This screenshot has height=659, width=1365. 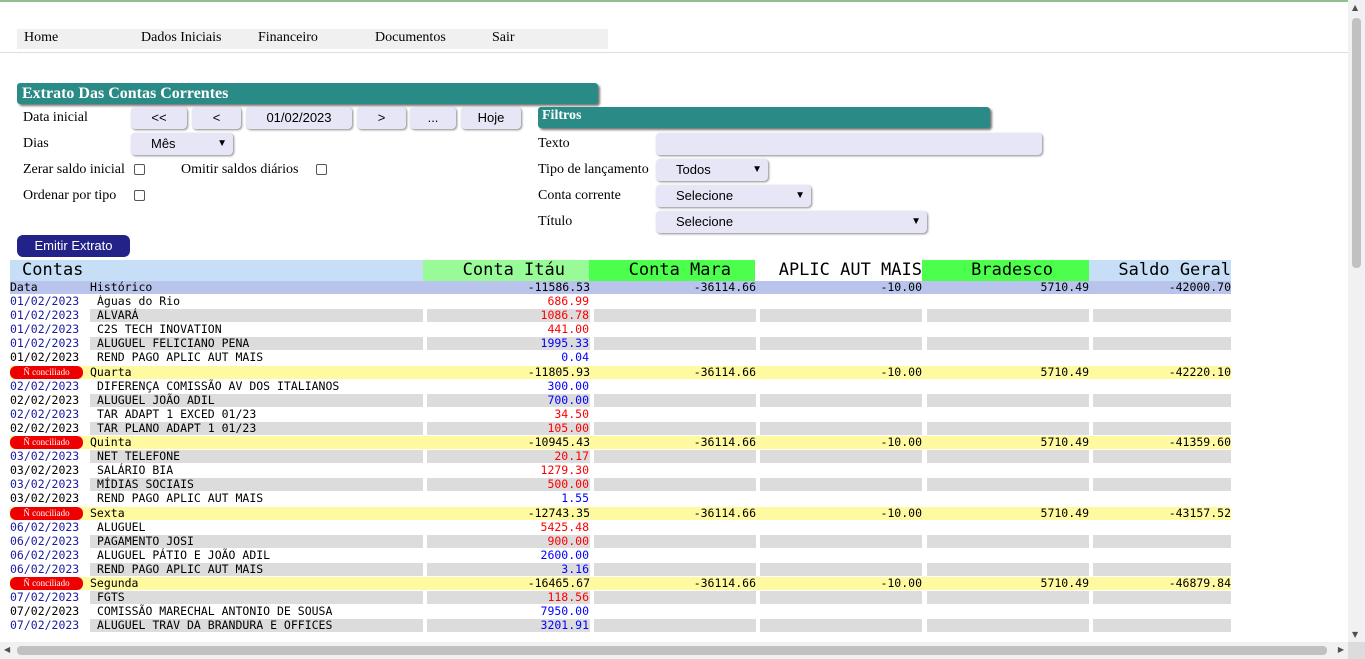 What do you see at coordinates (1199, 442) in the screenshot?
I see `daily-balance-value: -41359.60` at bounding box center [1199, 442].